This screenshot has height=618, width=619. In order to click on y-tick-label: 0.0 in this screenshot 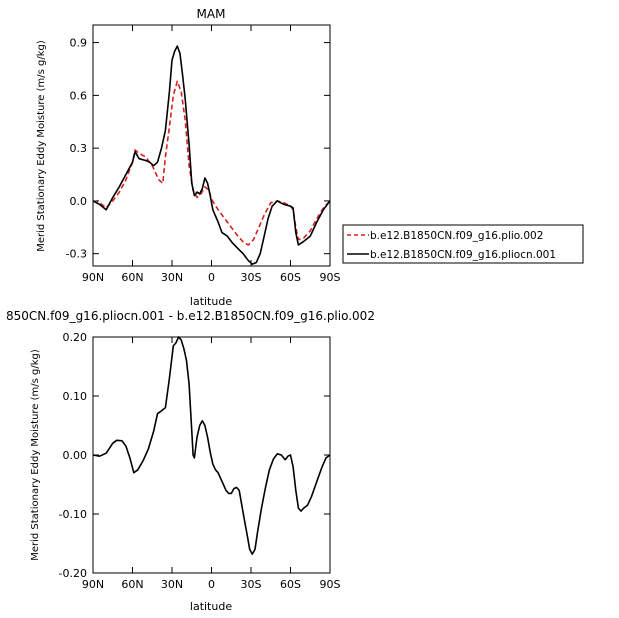, I will do `click(79, 201)`.